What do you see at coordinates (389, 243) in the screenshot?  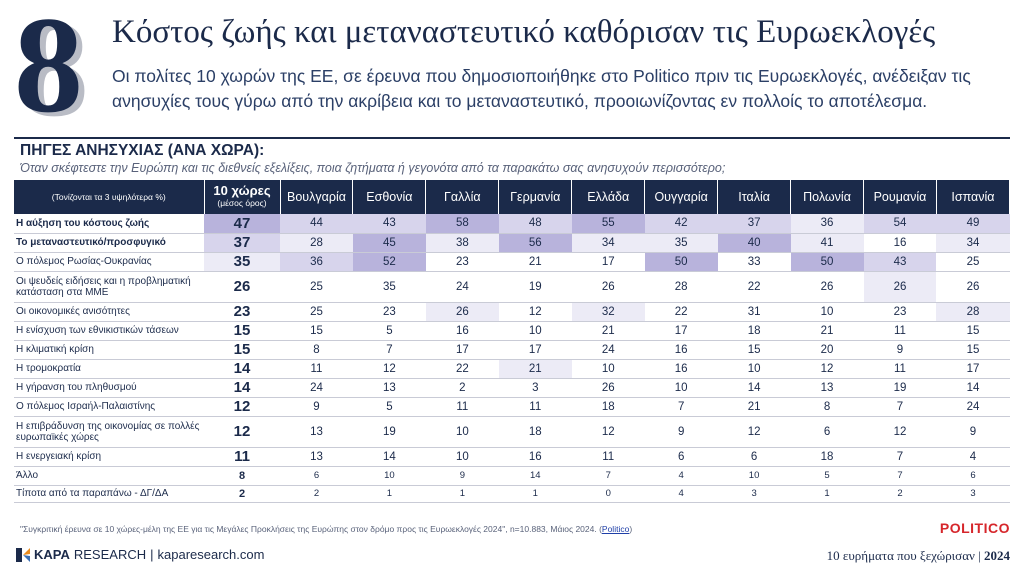 I see `value-cell: 45` at bounding box center [389, 243].